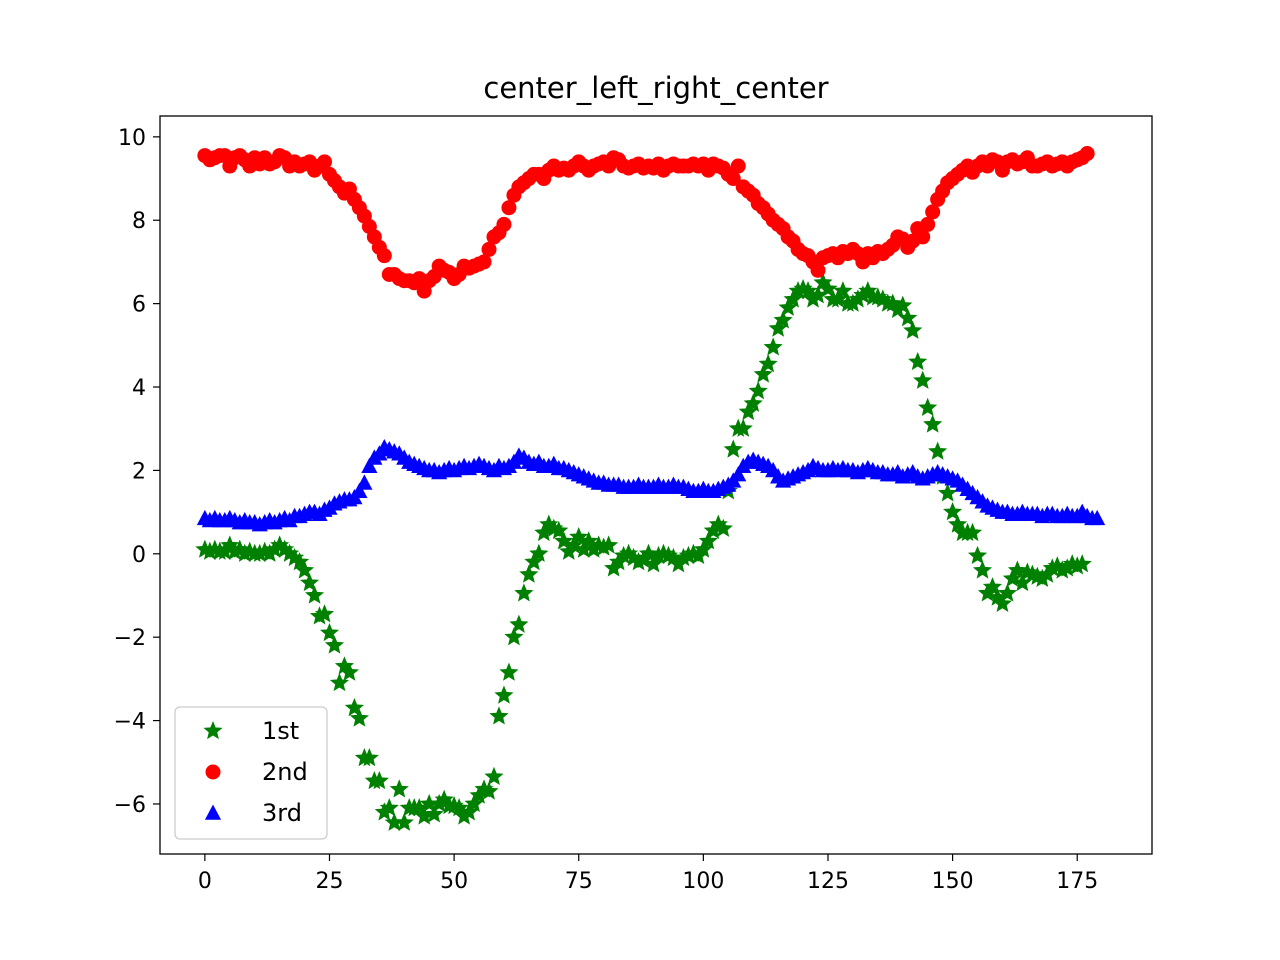 This screenshot has height=960, width=1280. I want to click on x-tick-label: 75, so click(579, 881).